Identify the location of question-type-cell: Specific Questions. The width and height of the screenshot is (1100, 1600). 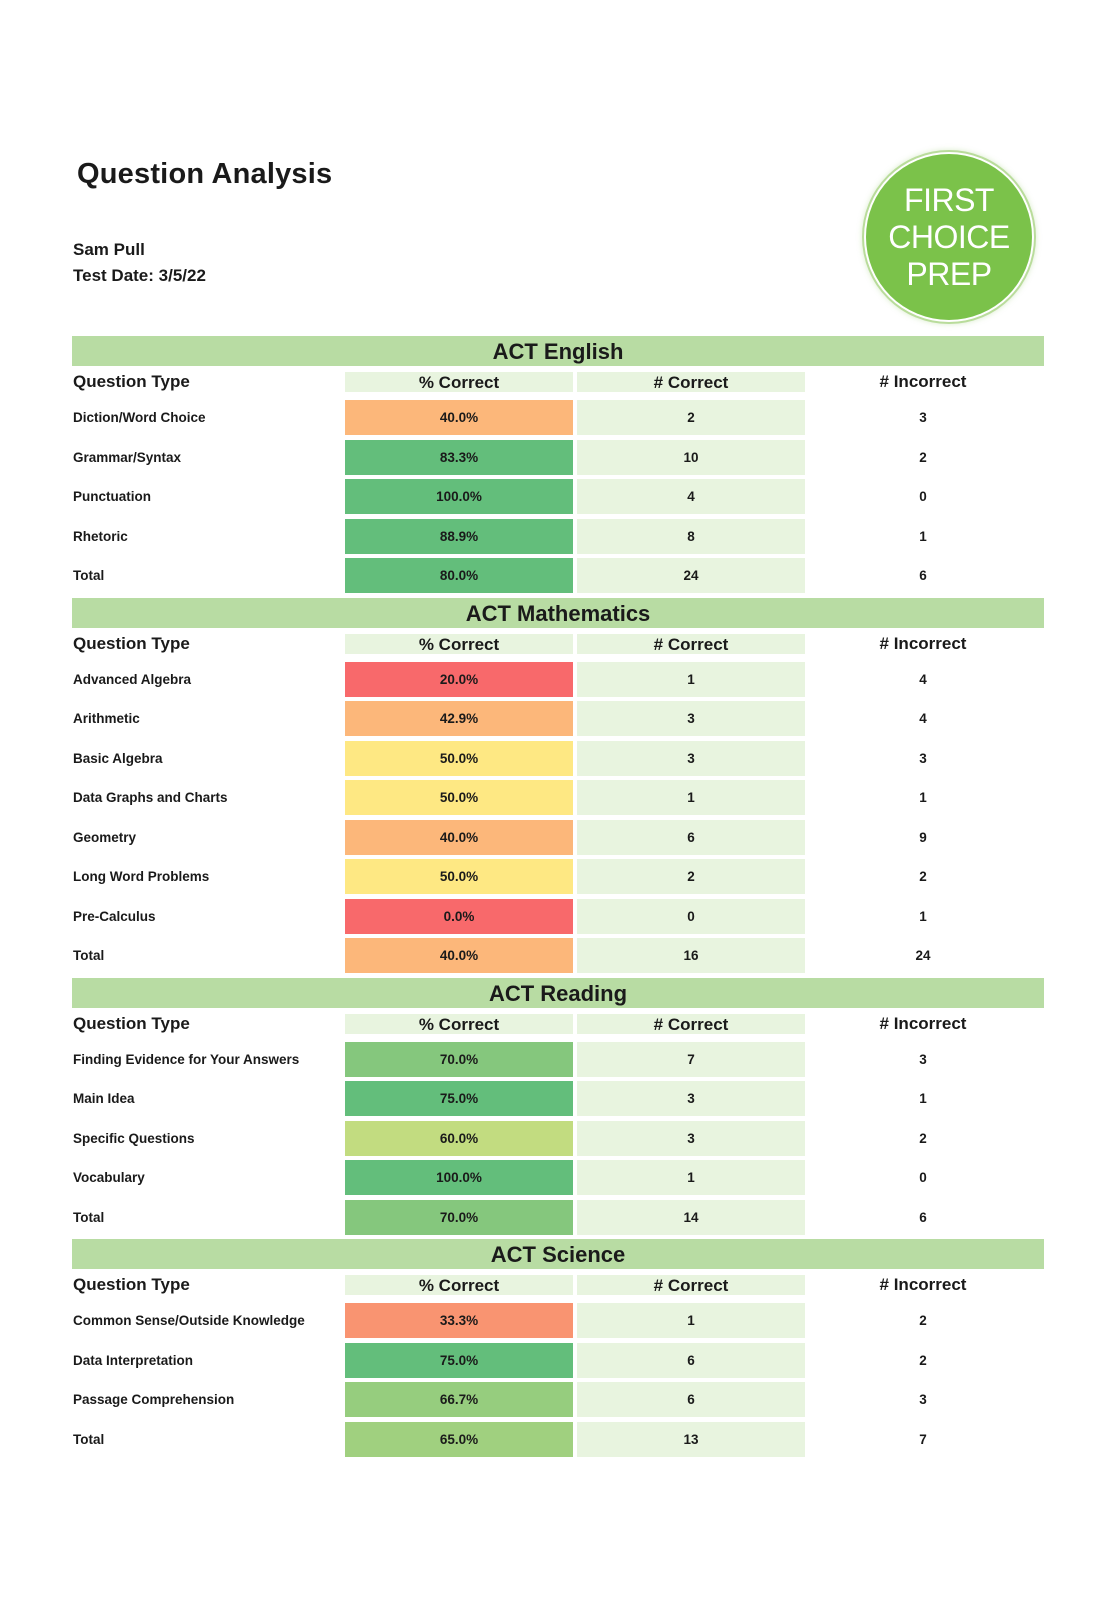
(134, 1138).